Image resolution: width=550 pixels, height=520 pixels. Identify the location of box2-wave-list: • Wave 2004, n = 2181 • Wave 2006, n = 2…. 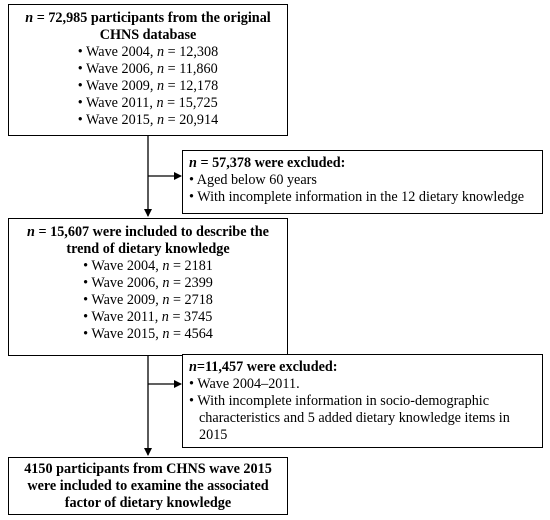
(148, 300).